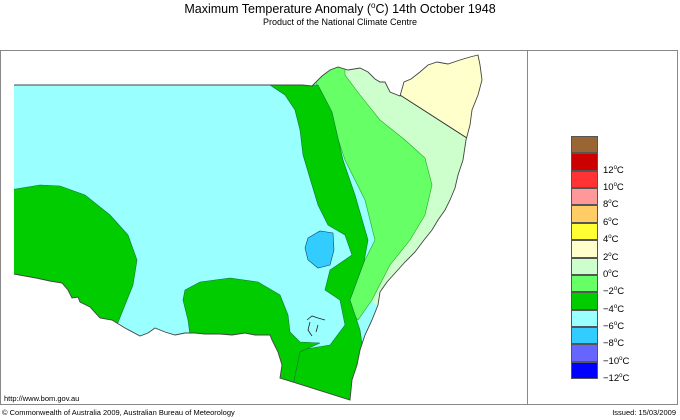  I want to click on legend-label: 8oC, so click(611, 205).